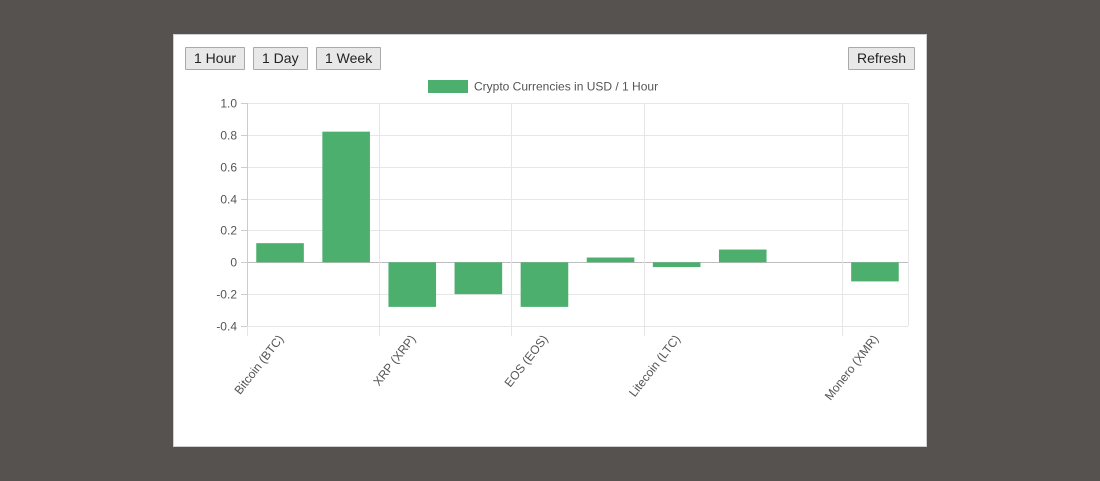  I want to click on y-tick-label: 0.2, so click(228, 231).